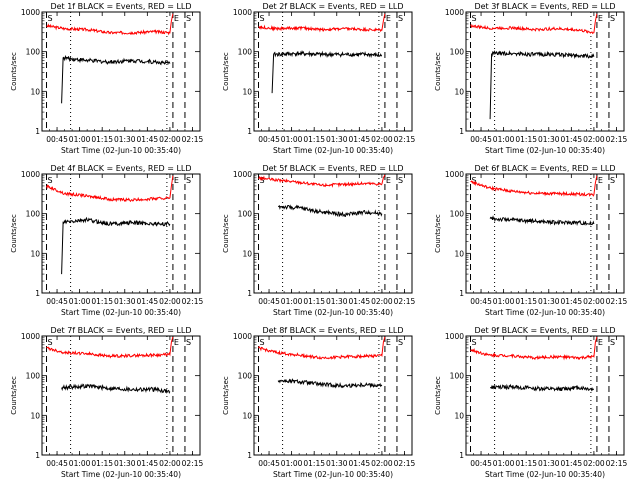  Describe the element at coordinates (120, 168) in the screenshot. I see `chart-title: Det 4f BLACK = Events, RED = LLD` at that location.